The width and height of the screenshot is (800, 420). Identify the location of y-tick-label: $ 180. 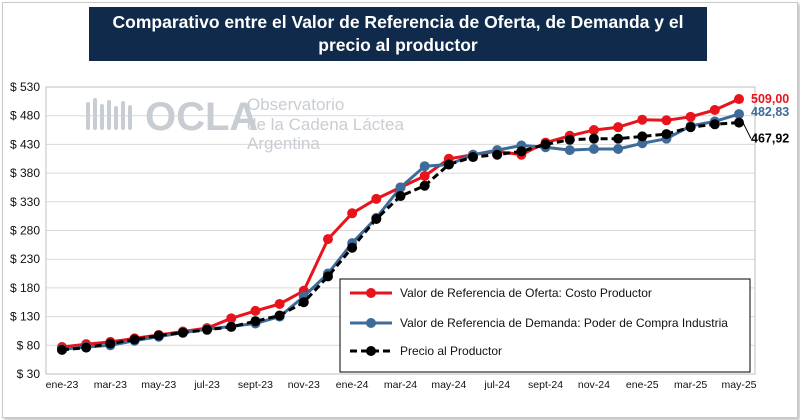
(25, 288).